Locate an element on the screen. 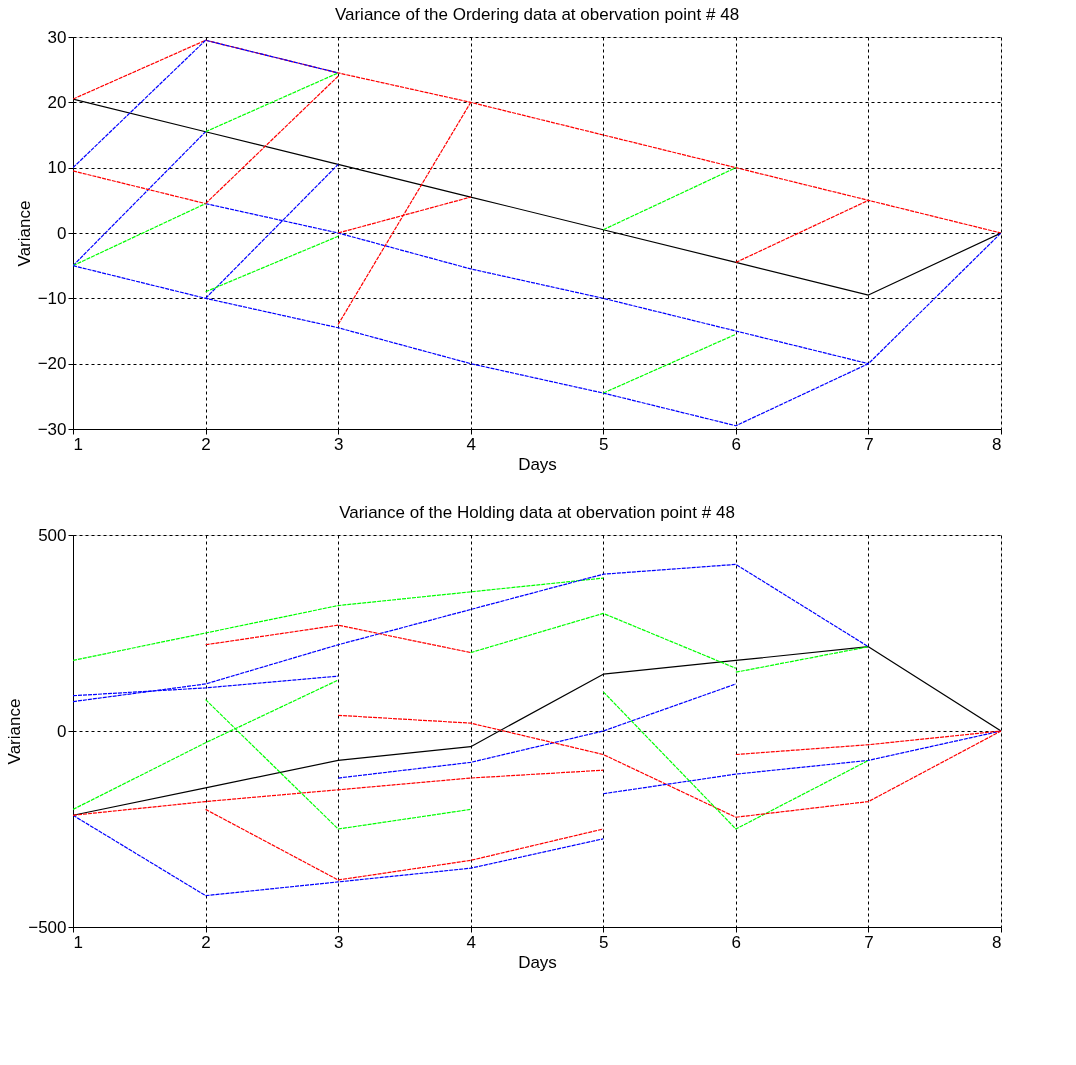 The width and height of the screenshot is (1076, 1065). y-tick-label: 500 is located at coordinates (52, 535).